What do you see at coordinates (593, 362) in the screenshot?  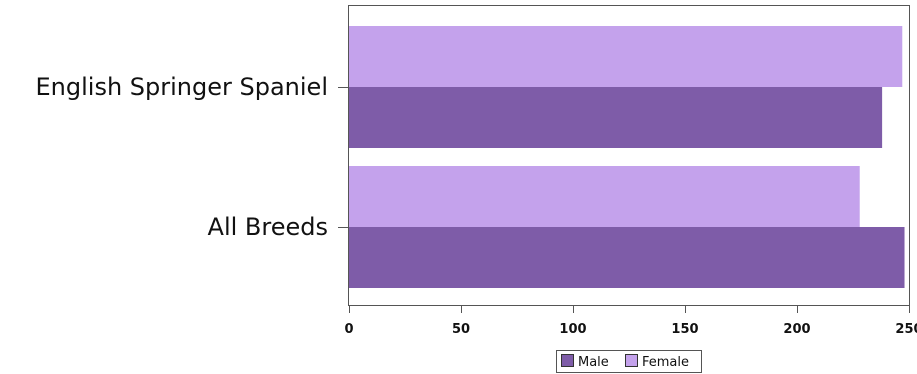 I see `legend-label-male: Male` at bounding box center [593, 362].